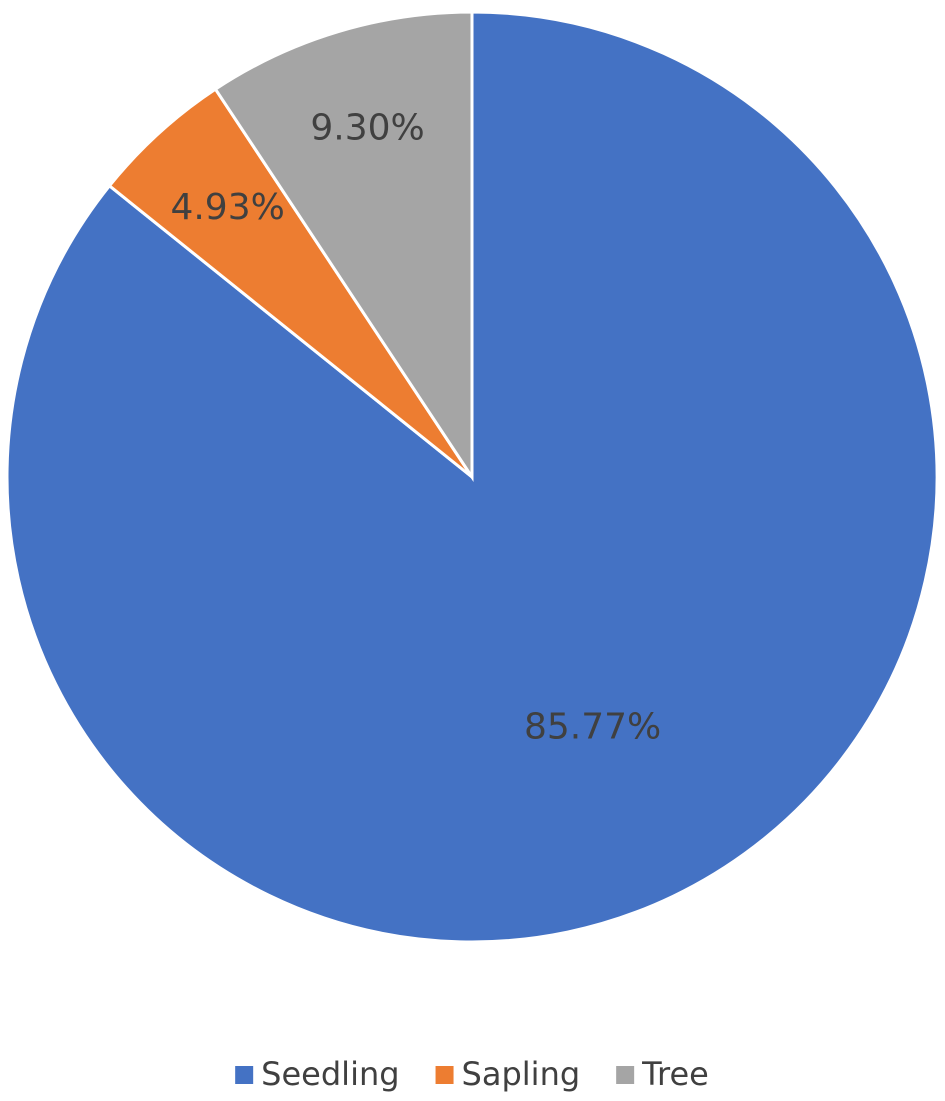 The height and width of the screenshot is (1101, 945). What do you see at coordinates (521, 1074) in the screenshot?
I see `legend-label: Sapling` at bounding box center [521, 1074].